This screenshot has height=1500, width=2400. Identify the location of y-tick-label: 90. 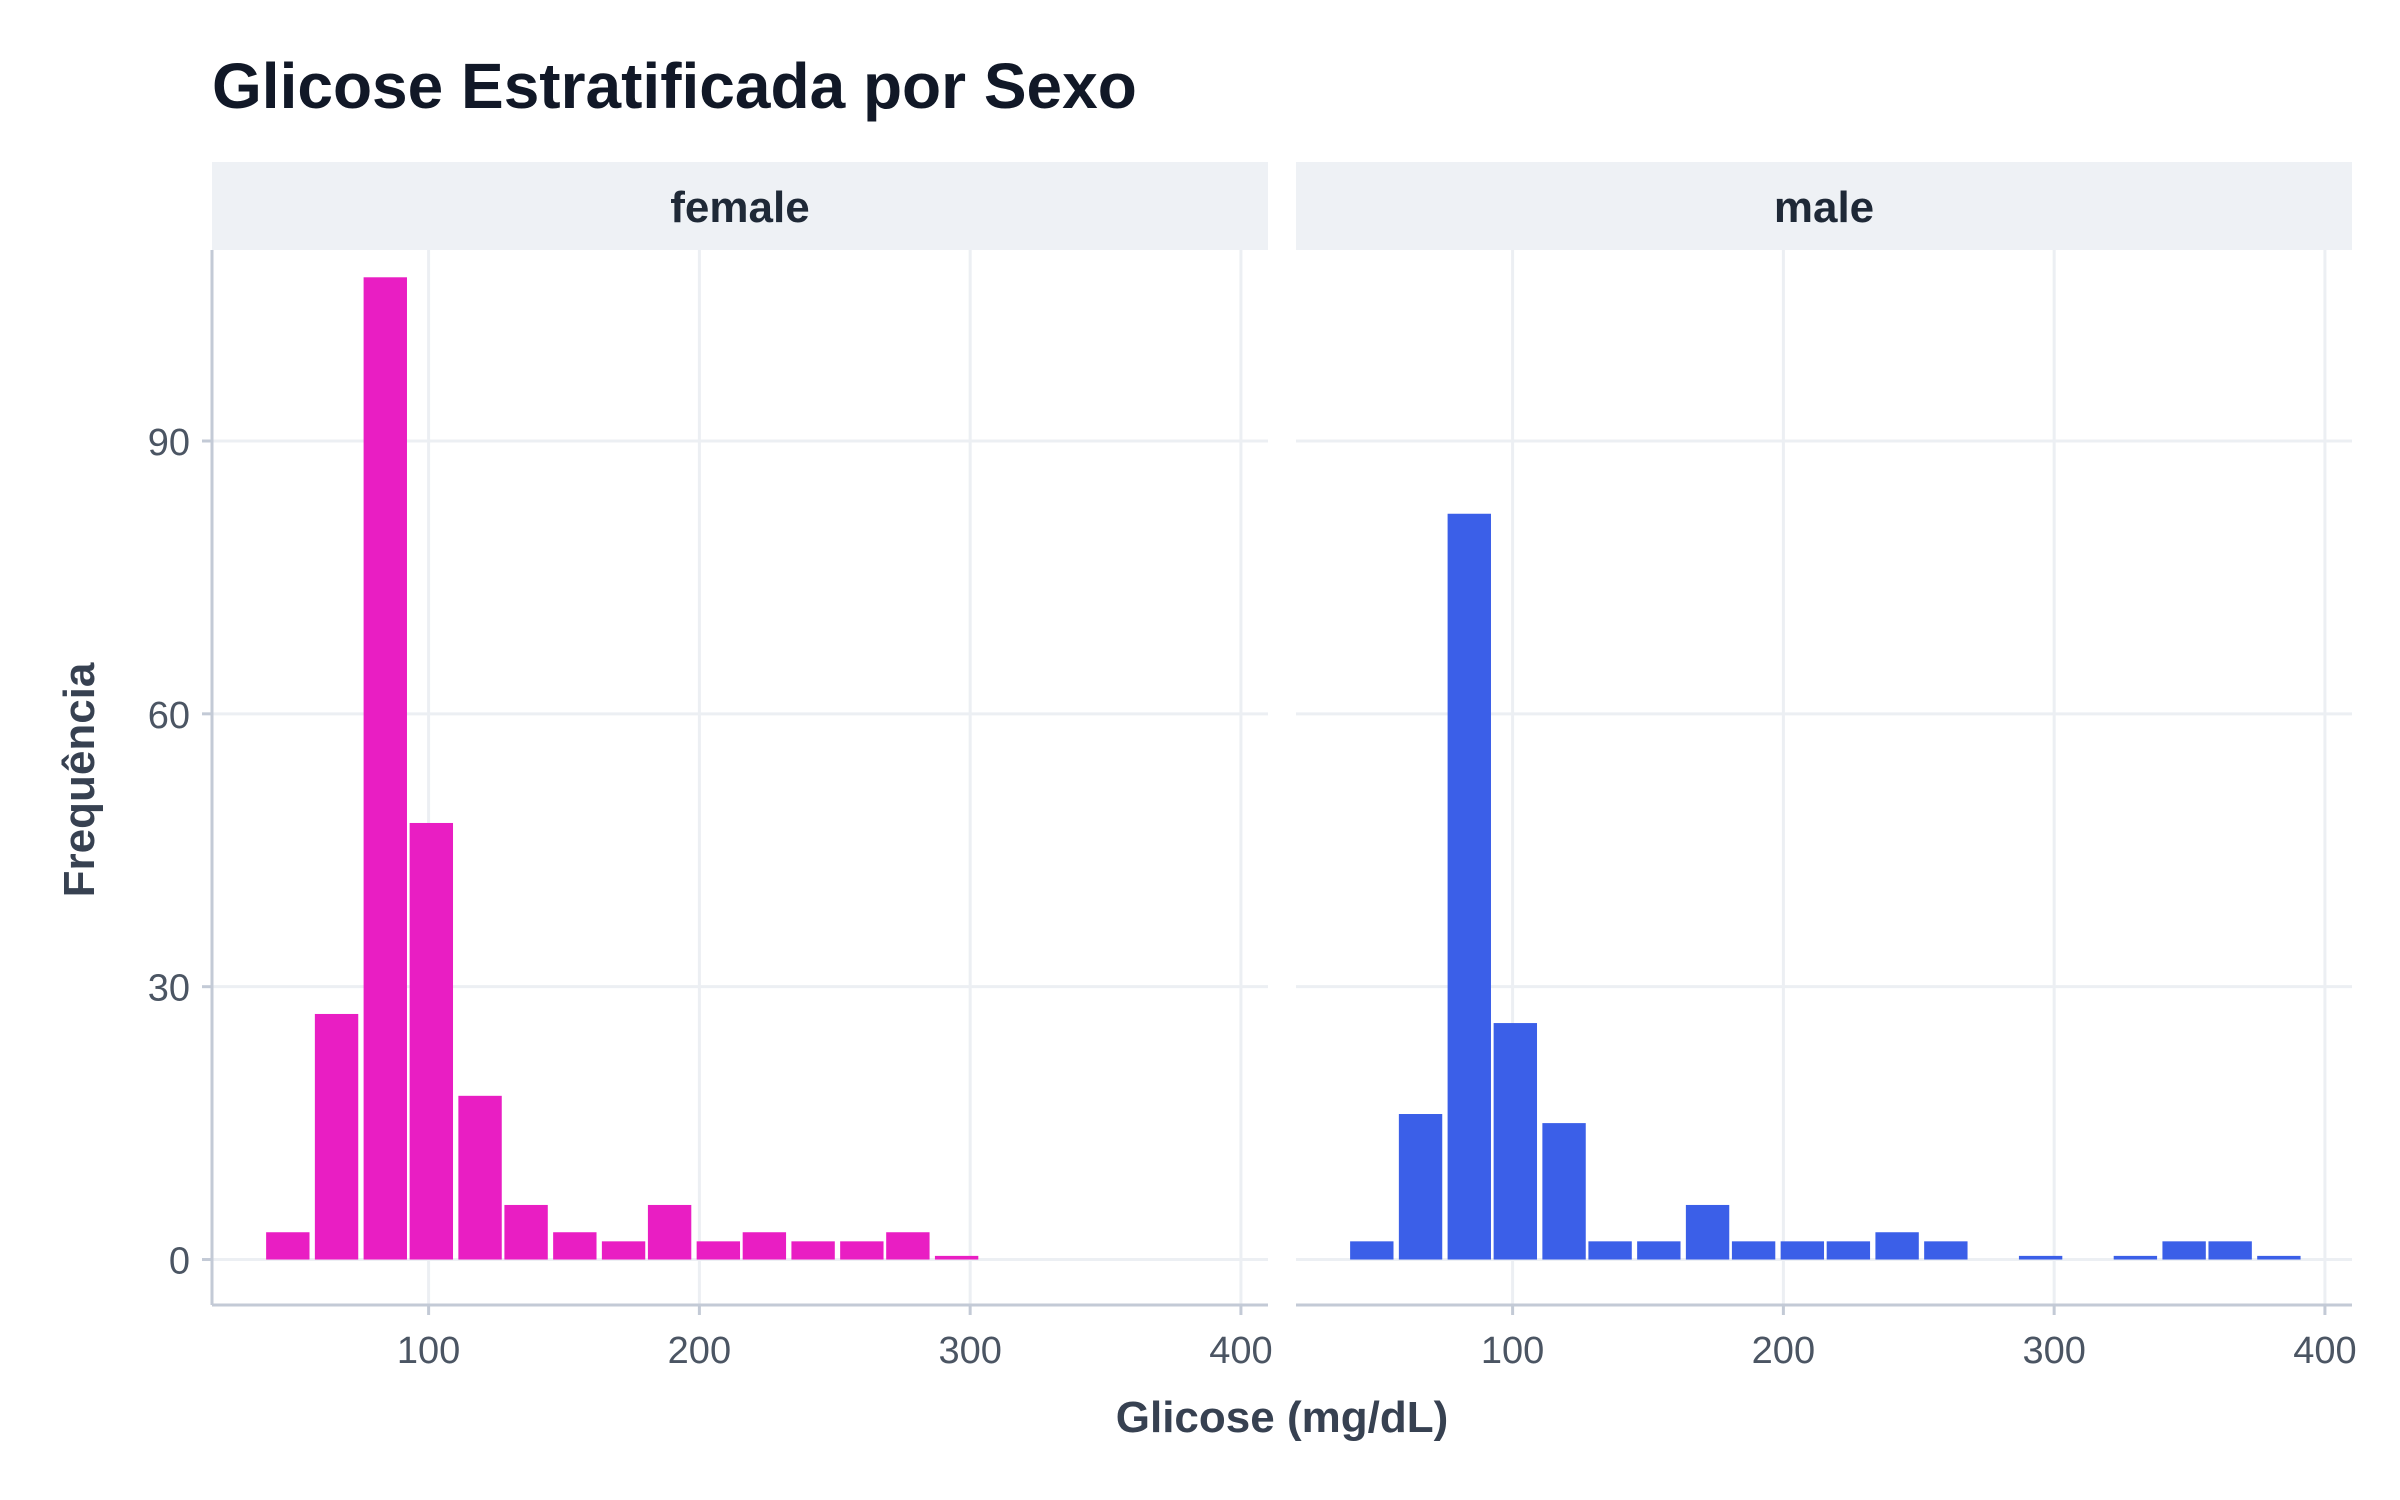
(169, 443).